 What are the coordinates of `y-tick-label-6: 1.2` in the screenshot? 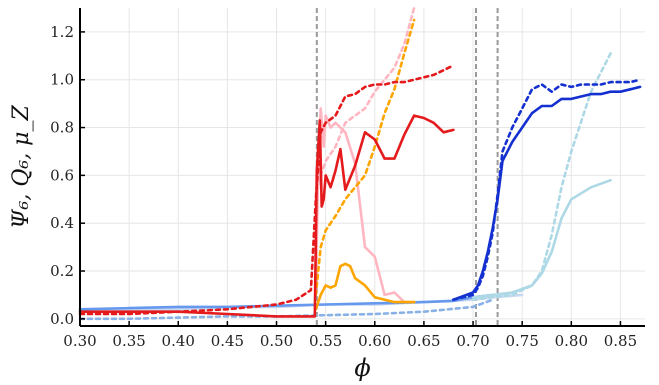 It's located at (62, 32).